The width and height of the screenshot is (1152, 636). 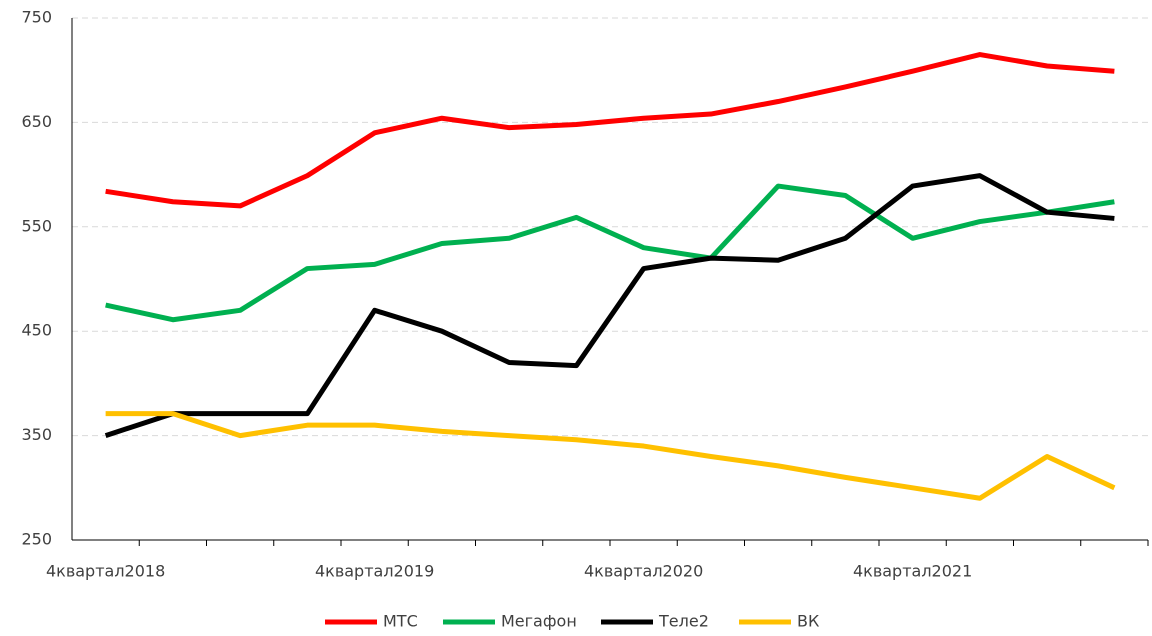 What do you see at coordinates (808, 621) in the screenshot?
I see `legend-label: ВК` at bounding box center [808, 621].